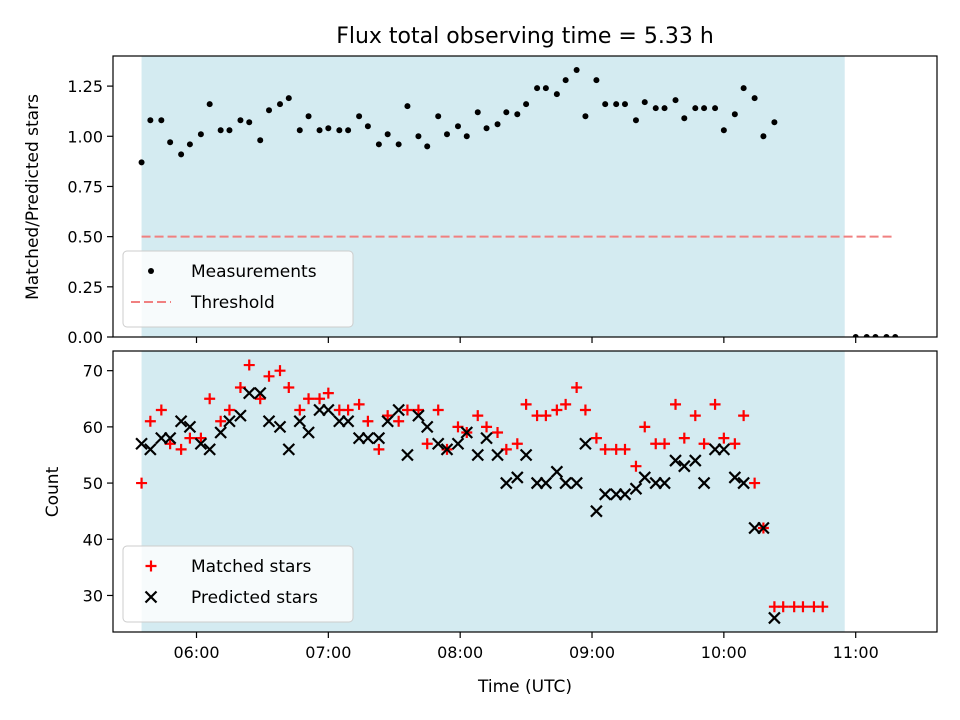  What do you see at coordinates (151, 271) in the screenshot?
I see `legend-dot-icon` at bounding box center [151, 271].